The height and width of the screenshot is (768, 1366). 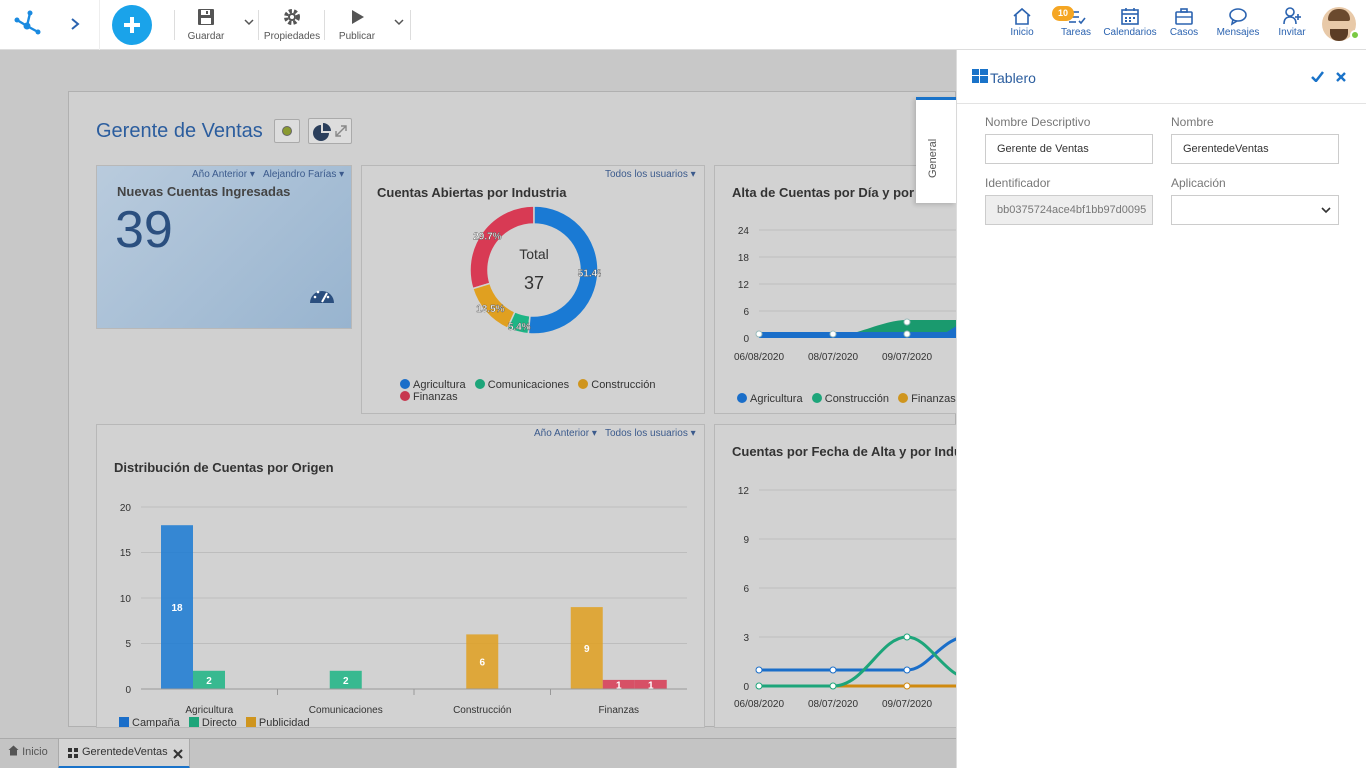 I want to click on x-tick: Agricultura, so click(x=209, y=710).